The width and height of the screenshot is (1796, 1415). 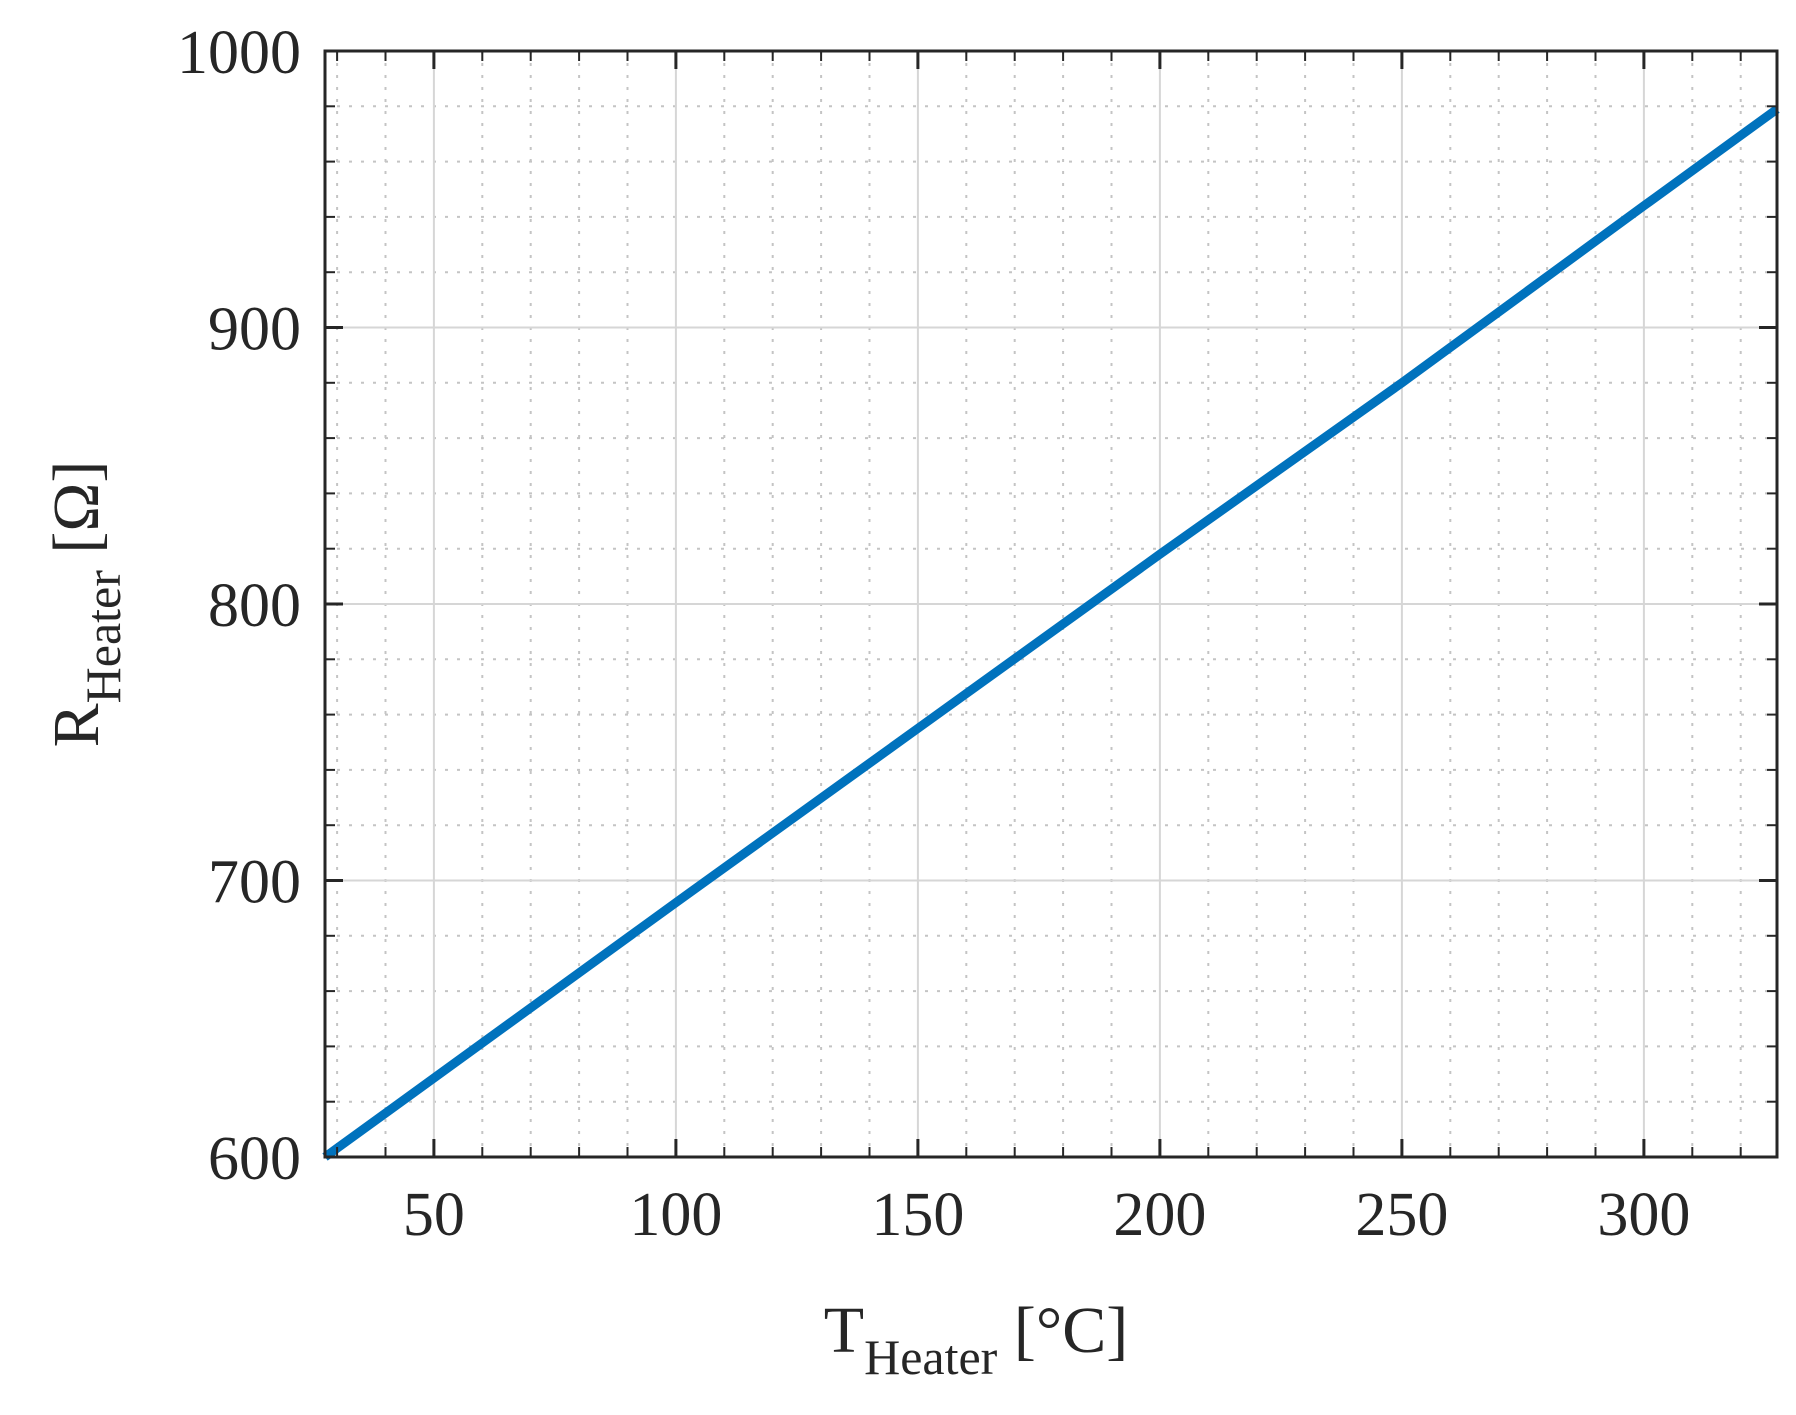 What do you see at coordinates (254, 1159) in the screenshot?
I see `y-tick-label: 600` at bounding box center [254, 1159].